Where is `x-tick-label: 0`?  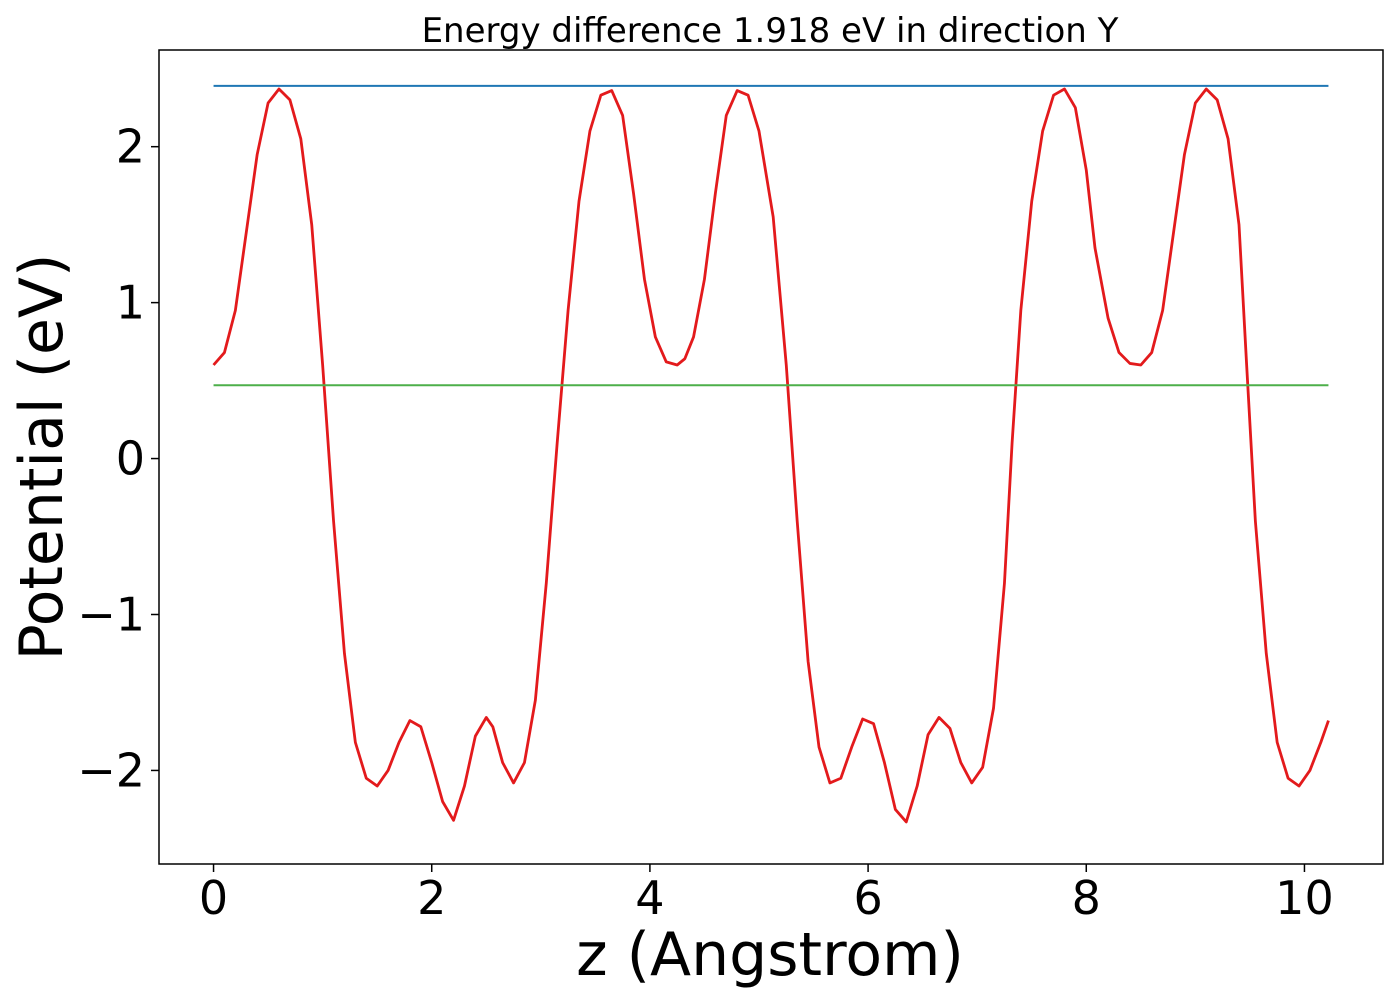
x-tick-label: 0 is located at coordinates (213, 898).